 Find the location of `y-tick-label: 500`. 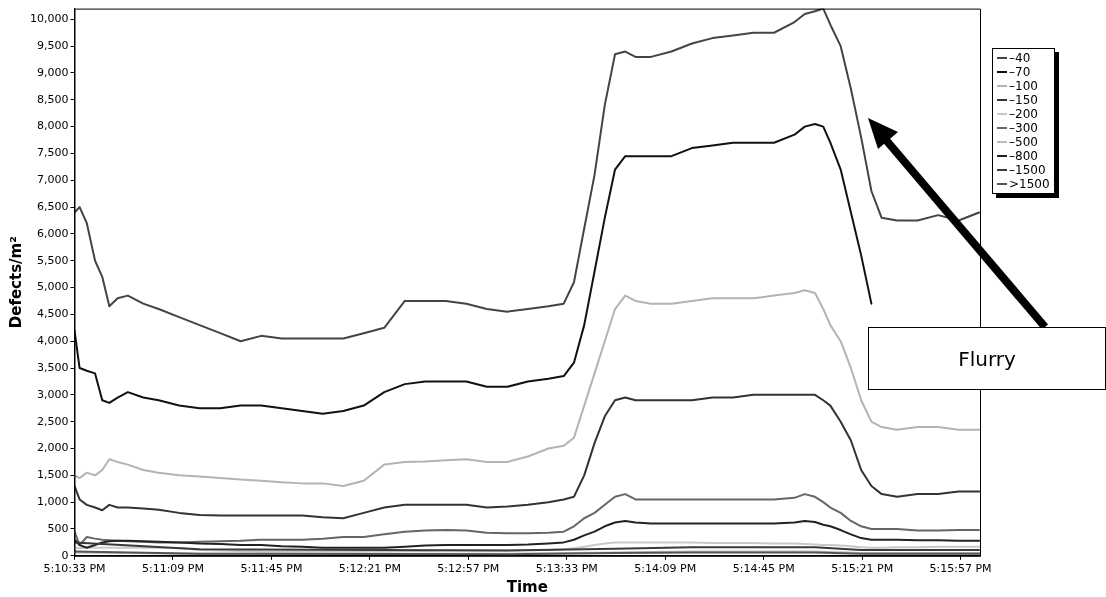

y-tick-label: 500 is located at coordinates (58, 528).